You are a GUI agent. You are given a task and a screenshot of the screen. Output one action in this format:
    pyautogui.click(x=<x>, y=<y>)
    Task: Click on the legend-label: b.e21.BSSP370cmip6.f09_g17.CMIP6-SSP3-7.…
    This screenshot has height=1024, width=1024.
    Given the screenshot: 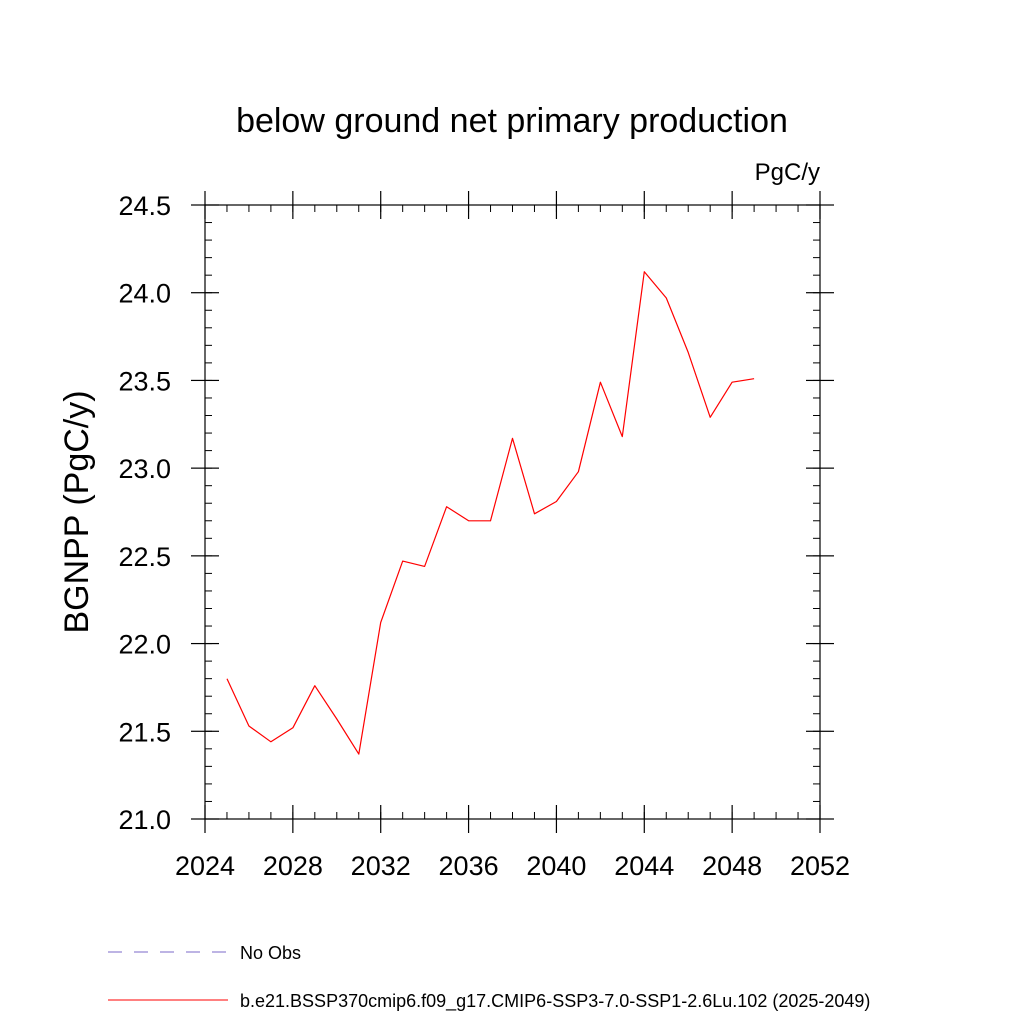 What is the action you would take?
    pyautogui.click(x=555, y=1001)
    